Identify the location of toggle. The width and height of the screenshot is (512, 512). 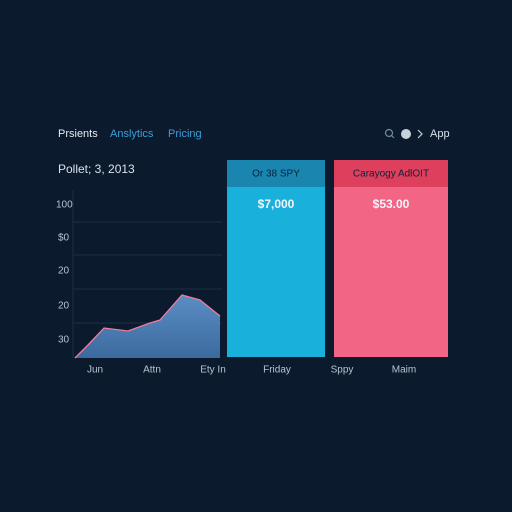
(406, 134).